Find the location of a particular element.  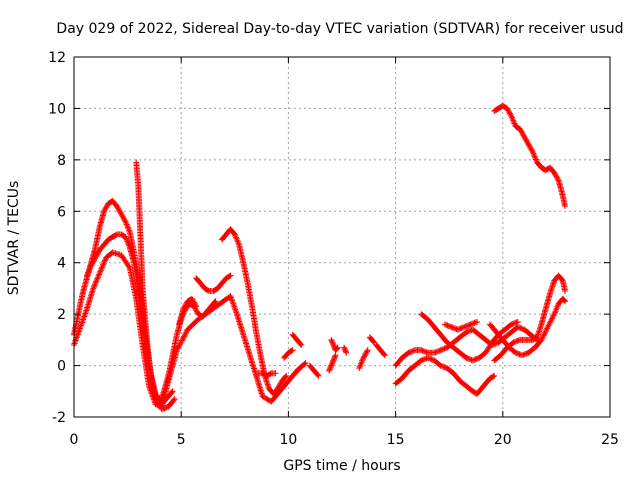

x-tick-labels: 0 5 10 15 20 25 is located at coordinates (344, 440).